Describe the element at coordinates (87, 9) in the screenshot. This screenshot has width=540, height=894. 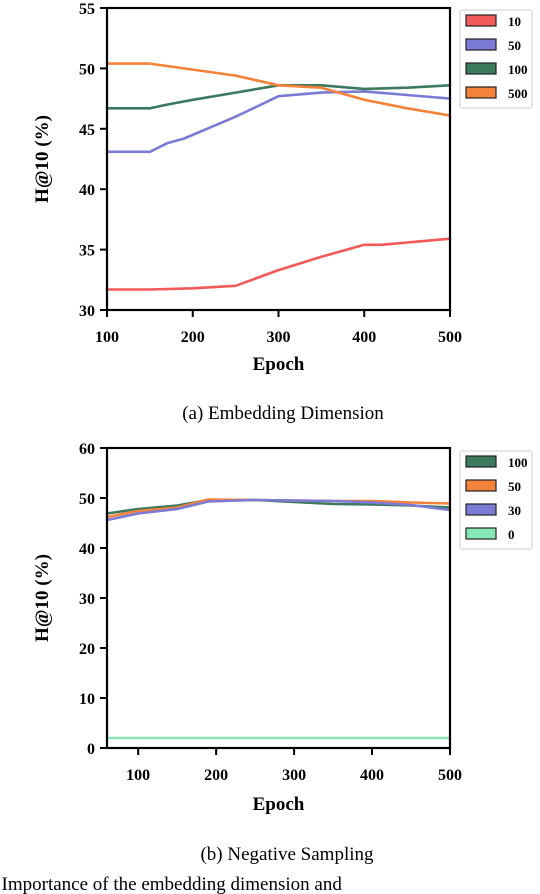
I see `y-tick-label: 55` at that location.